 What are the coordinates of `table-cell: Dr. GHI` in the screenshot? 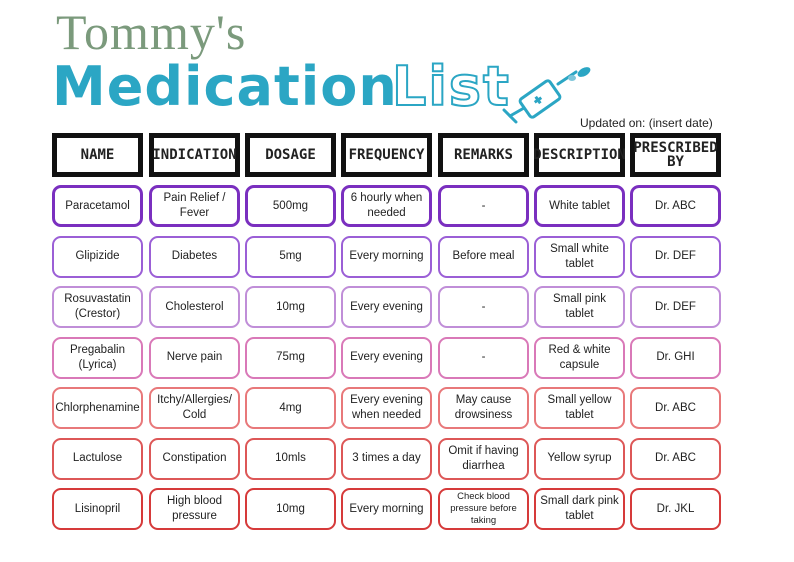 It's located at (675, 357).